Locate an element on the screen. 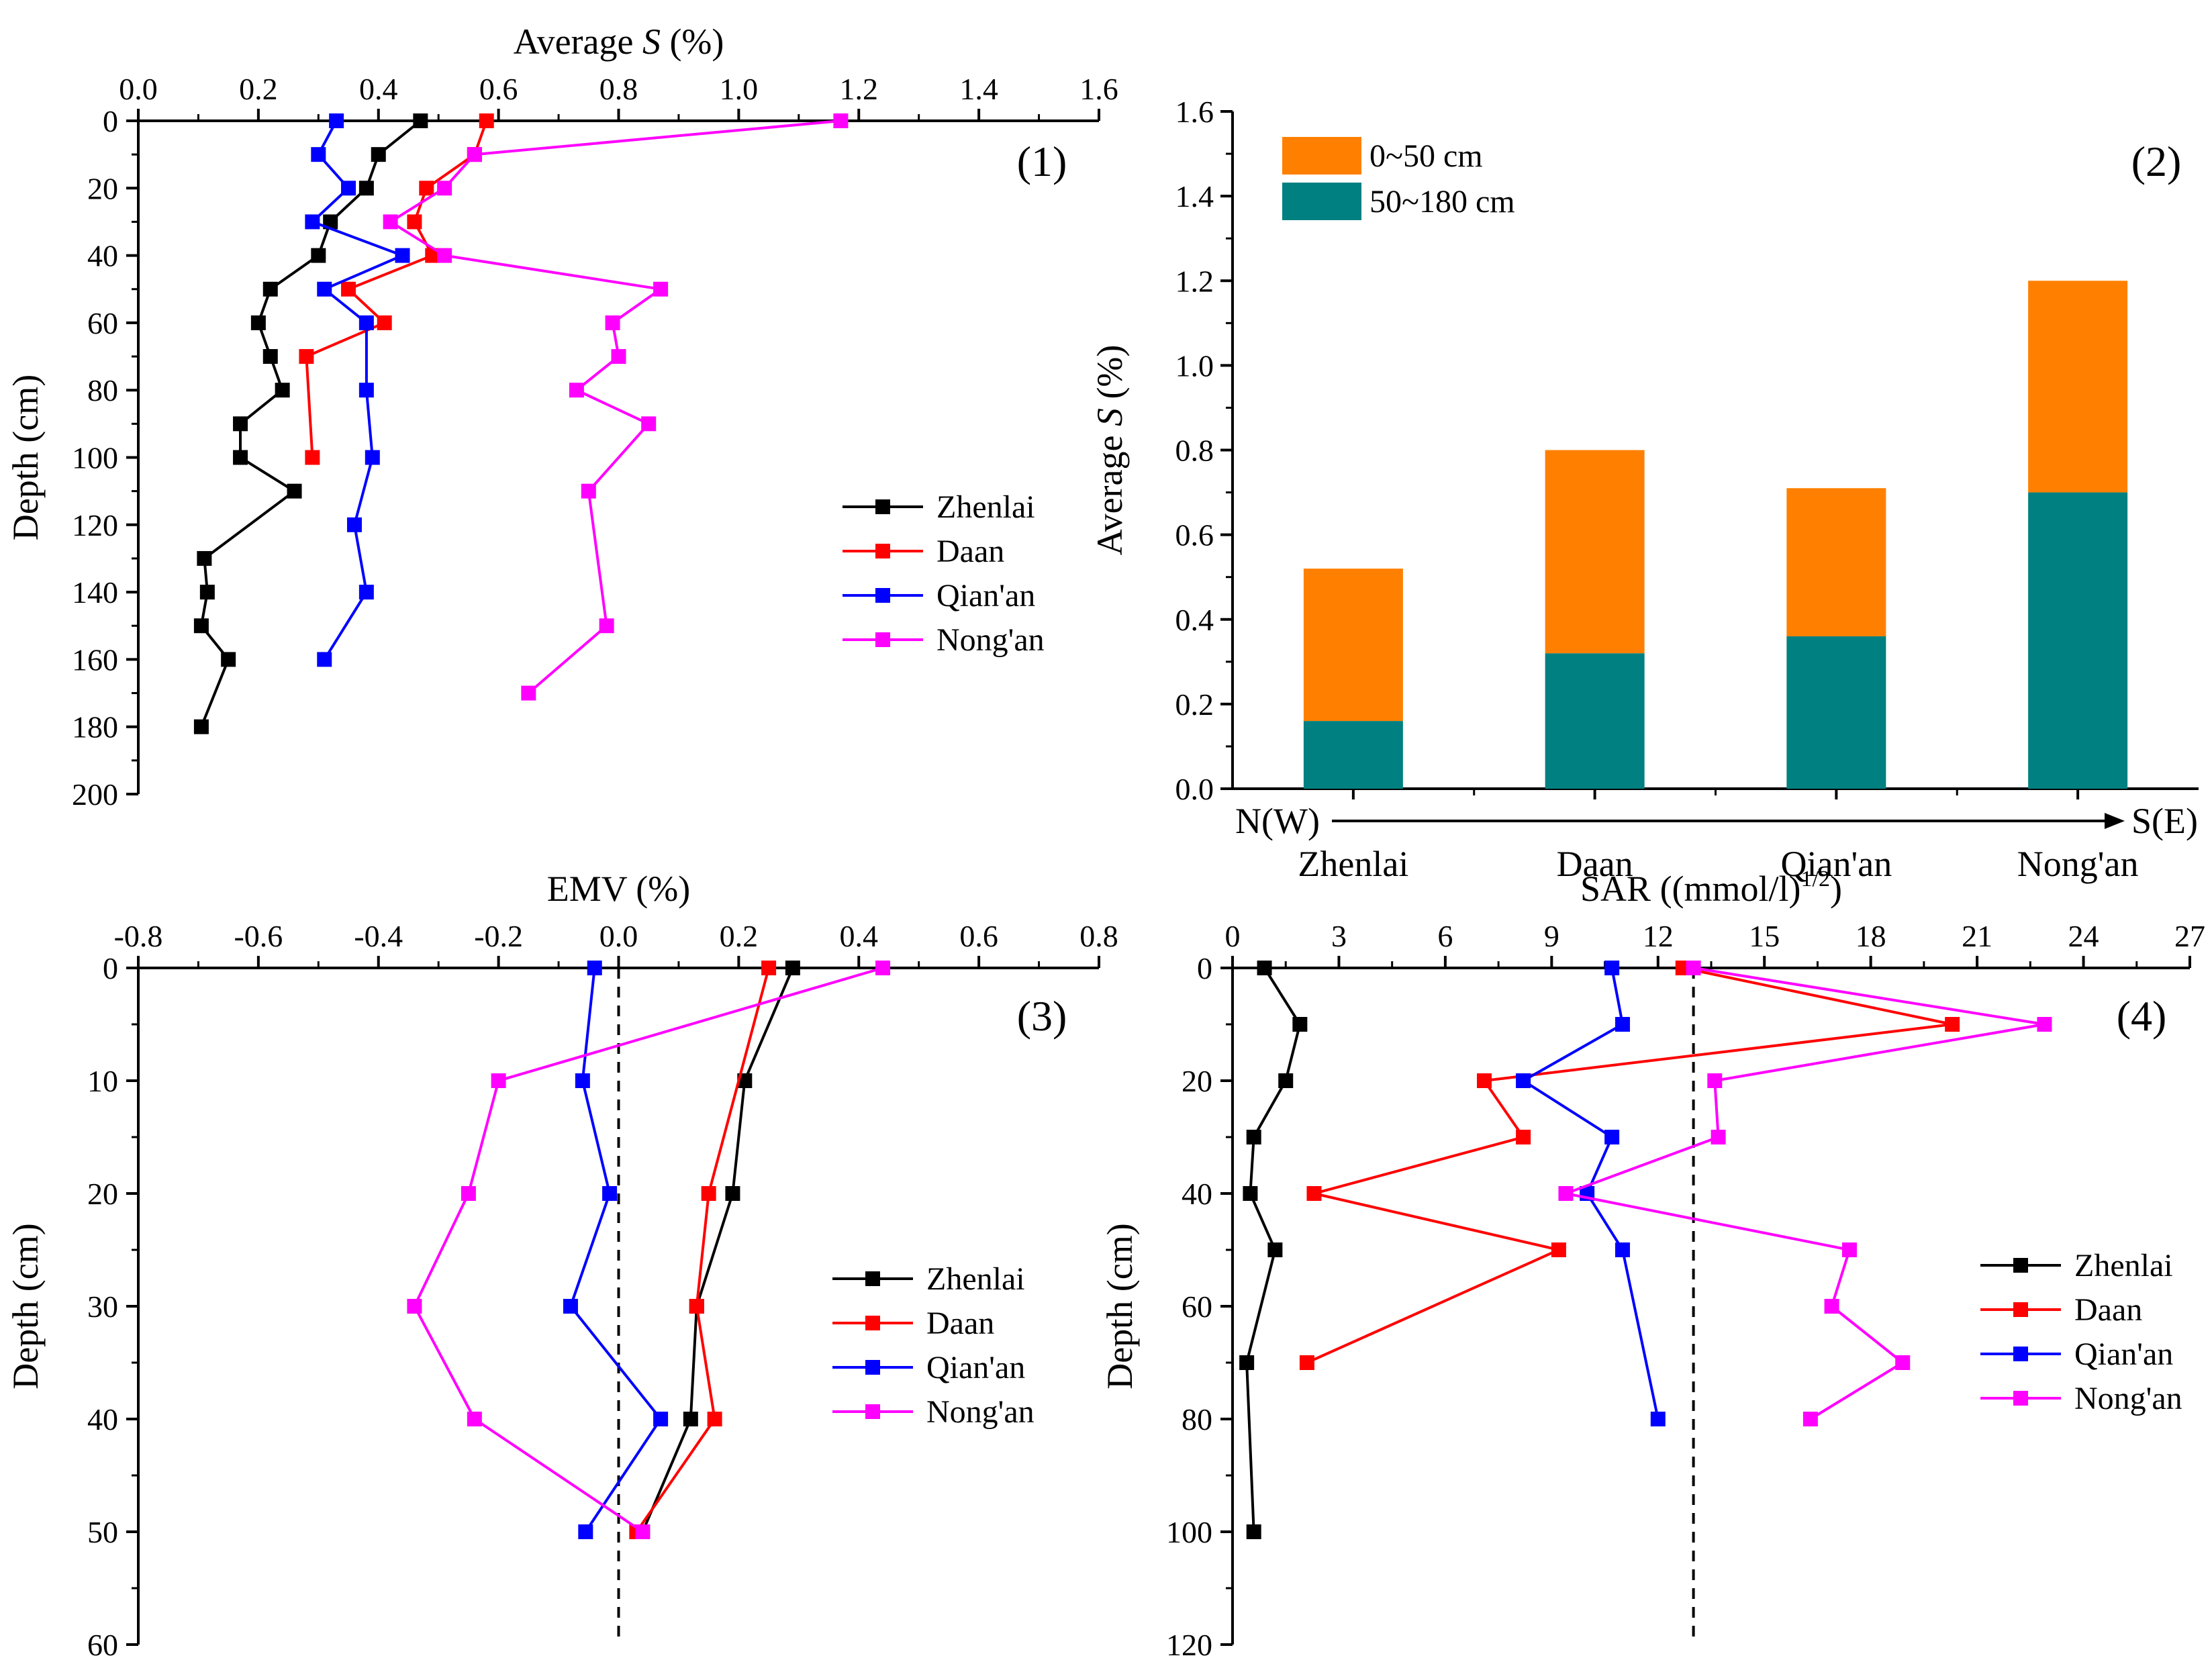 The width and height of the screenshot is (2212, 1660). y-tick-label: 10 is located at coordinates (102, 1081).